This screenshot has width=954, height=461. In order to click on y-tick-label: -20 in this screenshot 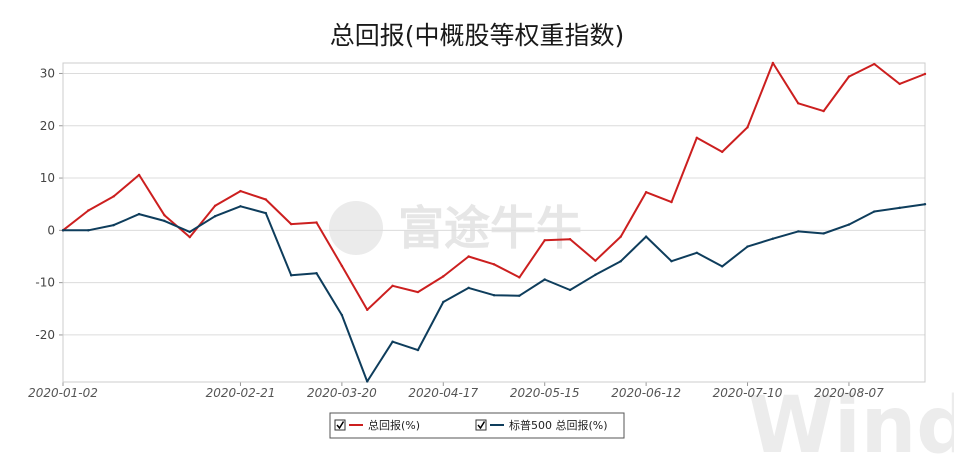, I will do `click(45, 335)`.